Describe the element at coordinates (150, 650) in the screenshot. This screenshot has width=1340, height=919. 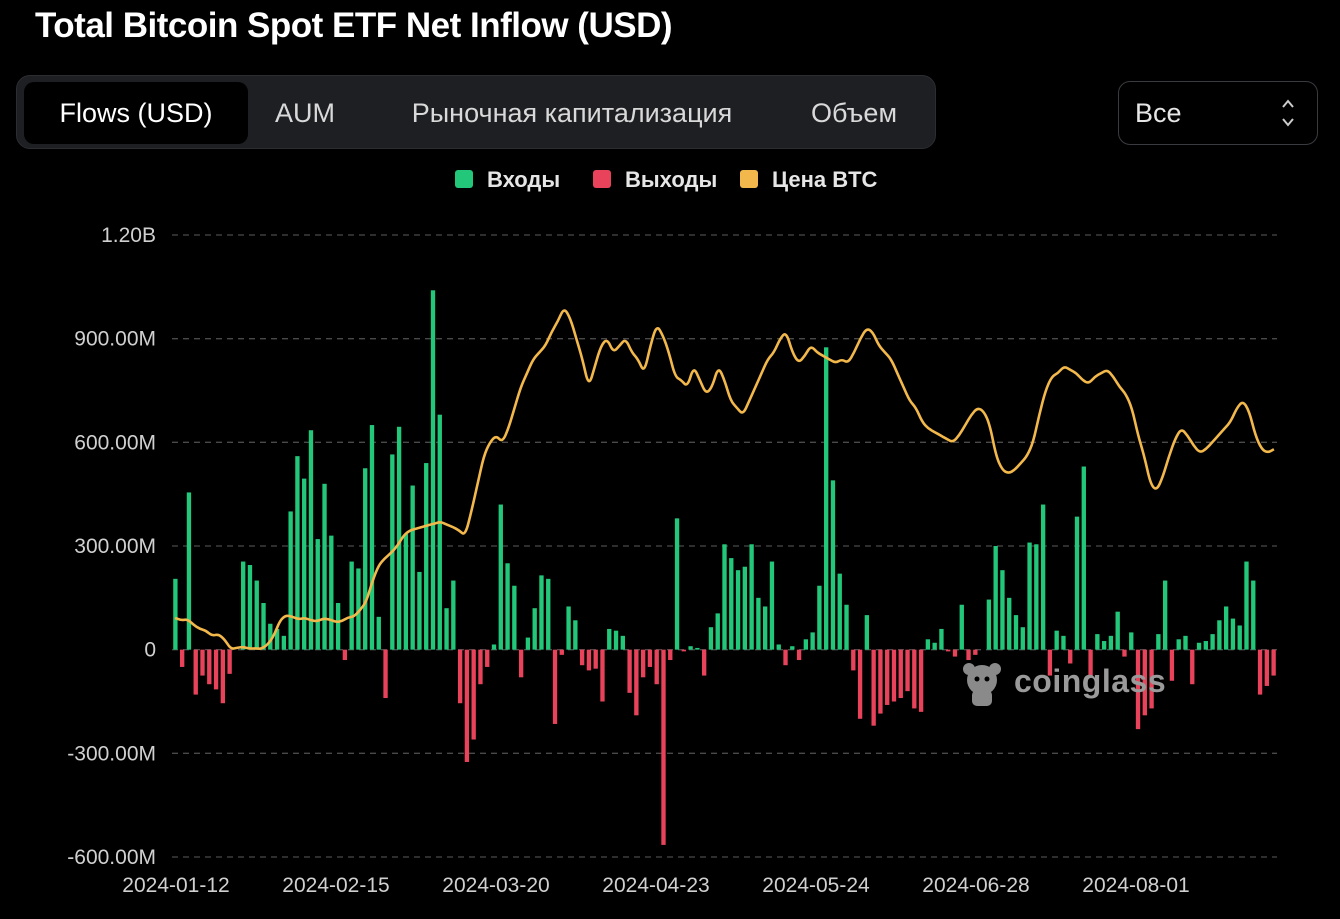
I see `y-tick-label: 0` at that location.